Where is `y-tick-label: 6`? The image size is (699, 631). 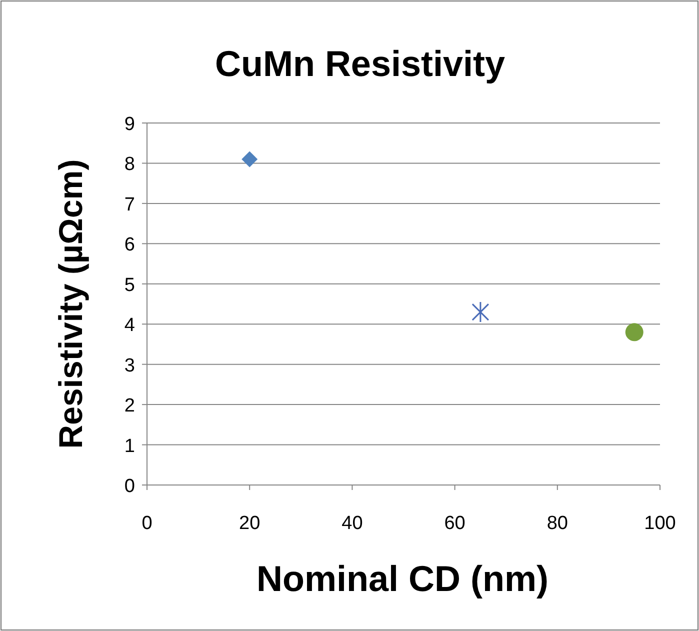
y-tick-label: 6 is located at coordinates (129, 245).